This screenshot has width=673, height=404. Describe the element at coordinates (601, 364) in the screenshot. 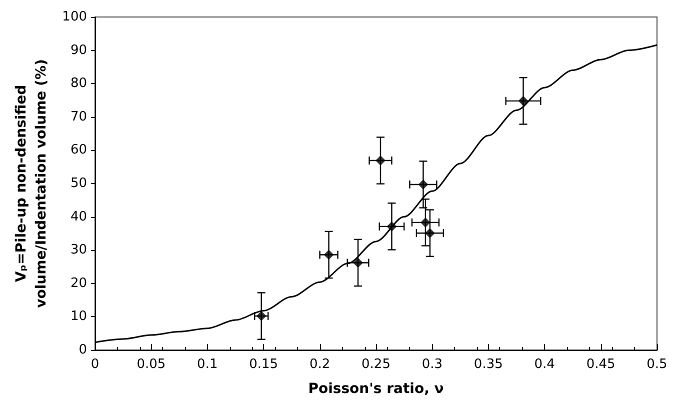

I see `x-tick-label: 0.45` at that location.